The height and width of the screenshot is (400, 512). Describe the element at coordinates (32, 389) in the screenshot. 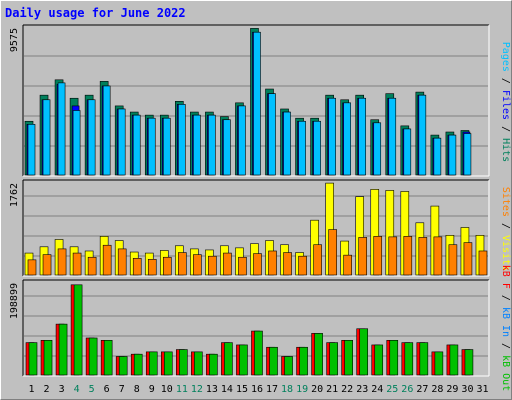

I see `x-tick-label: 1` at that location.